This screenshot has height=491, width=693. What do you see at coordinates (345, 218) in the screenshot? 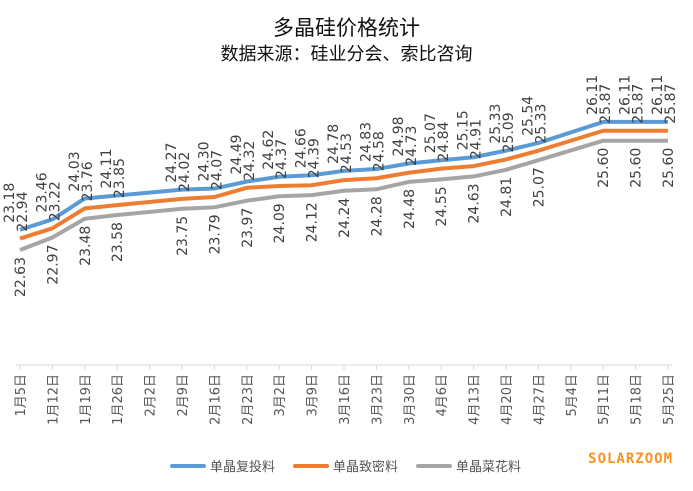
I see `data-label: 24.24` at bounding box center [345, 218].